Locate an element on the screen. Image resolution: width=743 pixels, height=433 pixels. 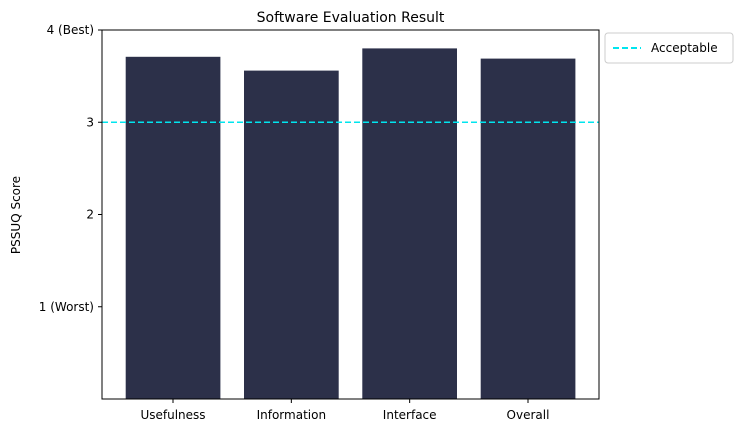
legend: Acceptable is located at coordinates (669, 48).